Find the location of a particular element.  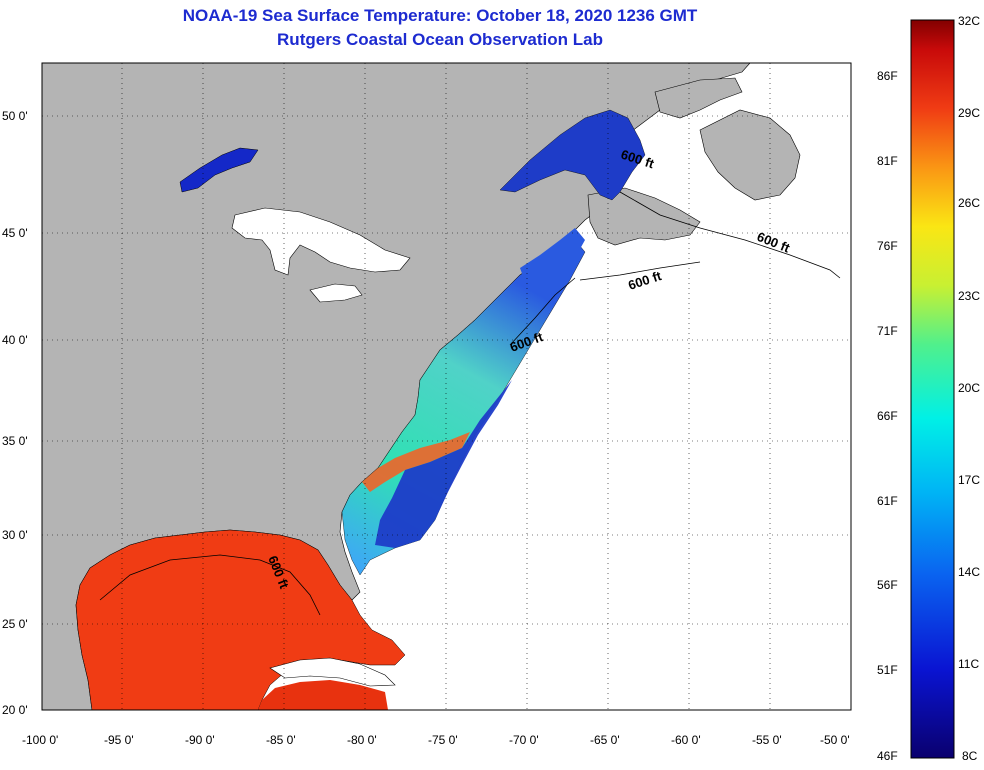

land-maritimes is located at coordinates (644, 216).